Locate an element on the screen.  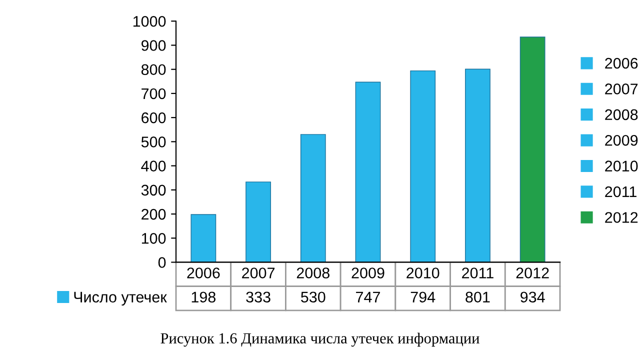
x-tick-label: 2011 is located at coordinates (478, 273).